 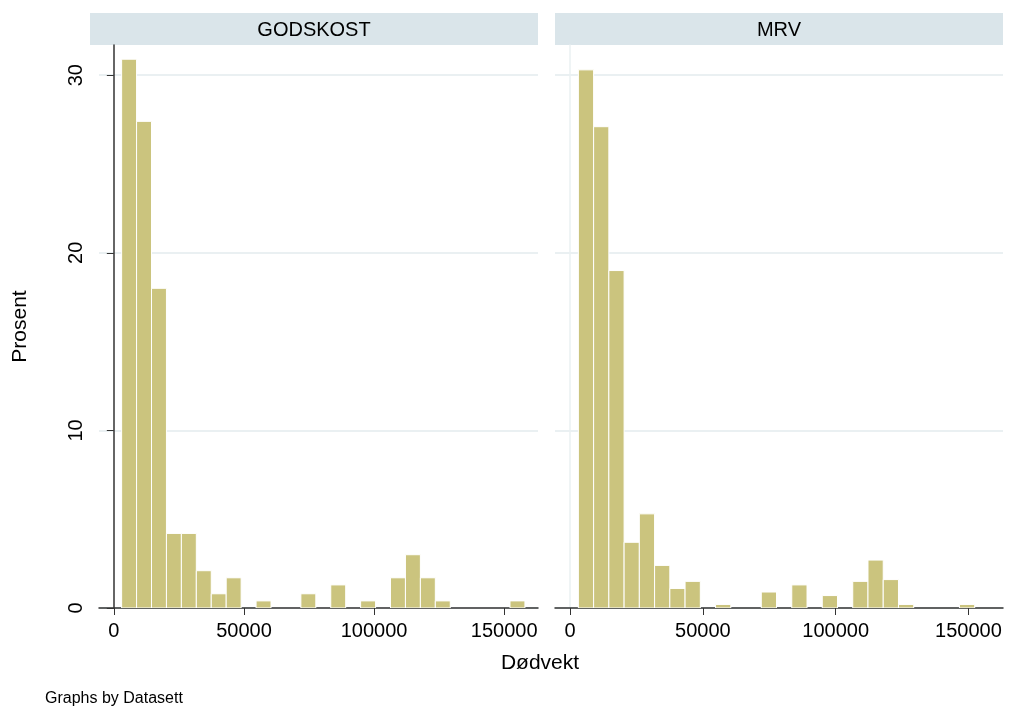 I want to click on text: Graphs by Datasett, so click(x=114, y=698).